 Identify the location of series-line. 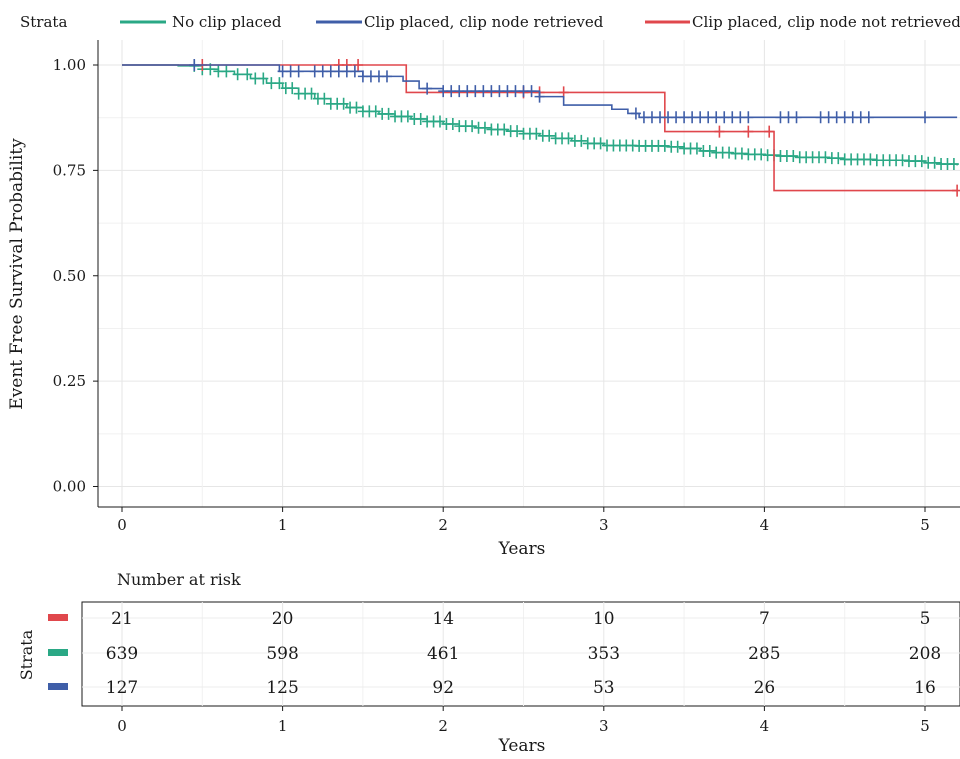
(540, 128).